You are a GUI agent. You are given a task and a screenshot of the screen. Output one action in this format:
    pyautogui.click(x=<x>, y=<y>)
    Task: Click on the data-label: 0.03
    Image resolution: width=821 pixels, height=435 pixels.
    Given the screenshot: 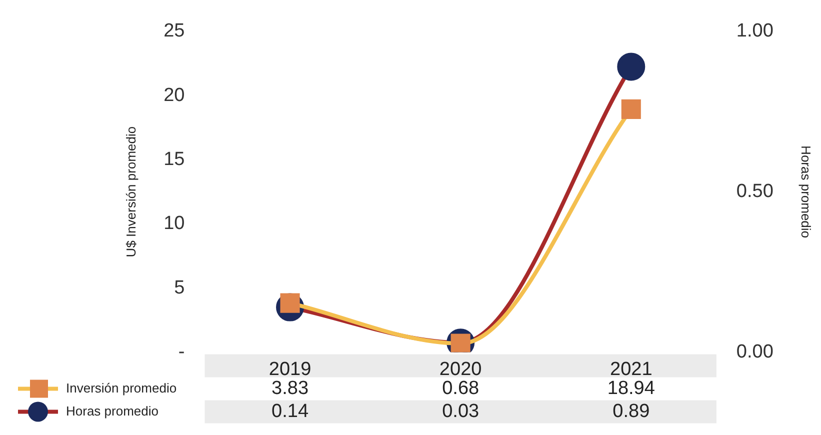 What is the action you would take?
    pyautogui.click(x=461, y=411)
    